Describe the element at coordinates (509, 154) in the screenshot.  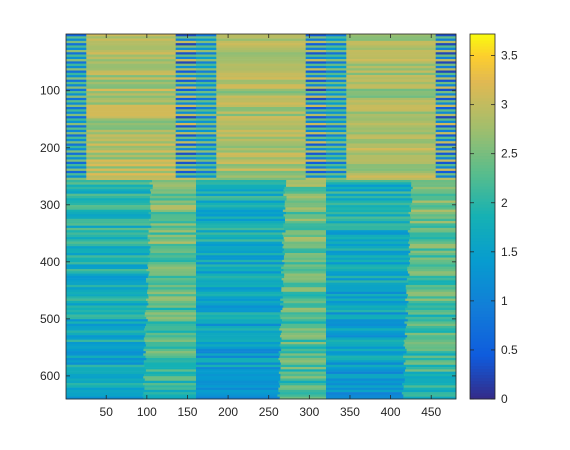
I see `colorbar-tick-label: 2.5` at that location.